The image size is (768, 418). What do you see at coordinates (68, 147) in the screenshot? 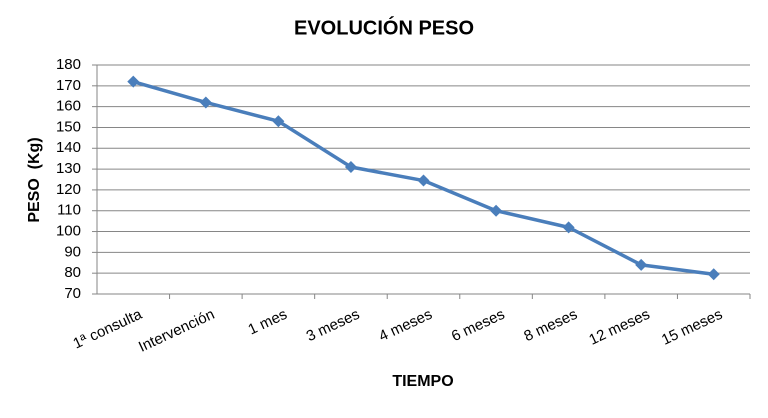
I see `y-tick-label: 140` at bounding box center [68, 147].